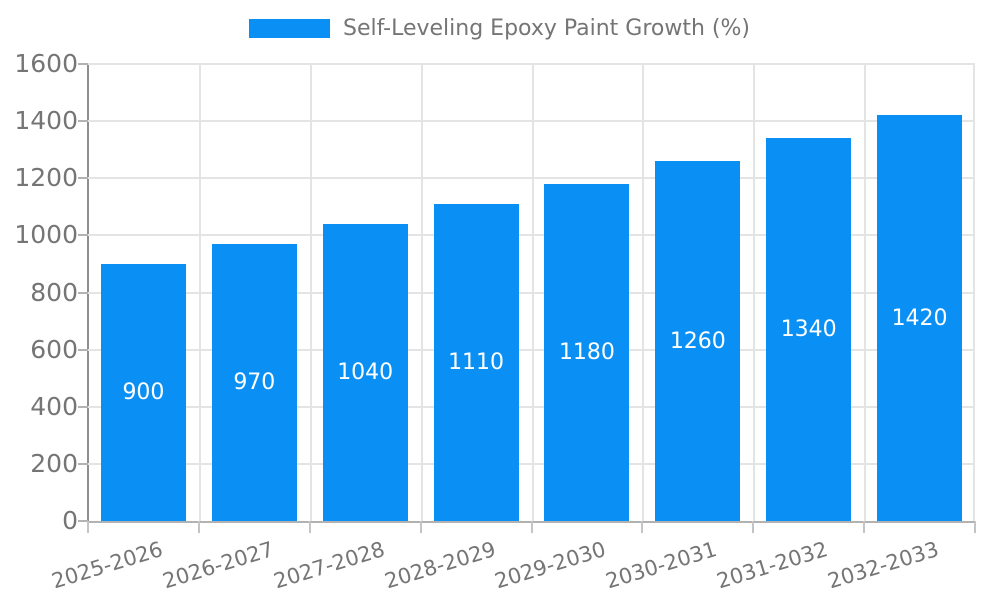 This screenshot has height=600, width=1000. I want to click on bar: 1110, so click(476, 362).